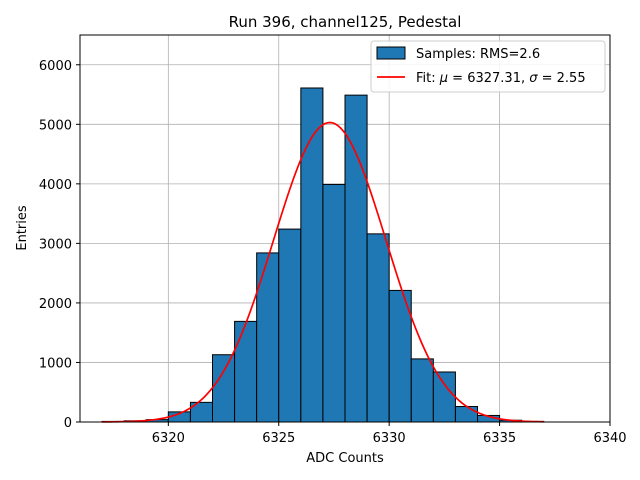 This screenshot has height=480, width=640. What do you see at coordinates (345, 458) in the screenshot?
I see `x-axis-label: ADC Counts` at bounding box center [345, 458].